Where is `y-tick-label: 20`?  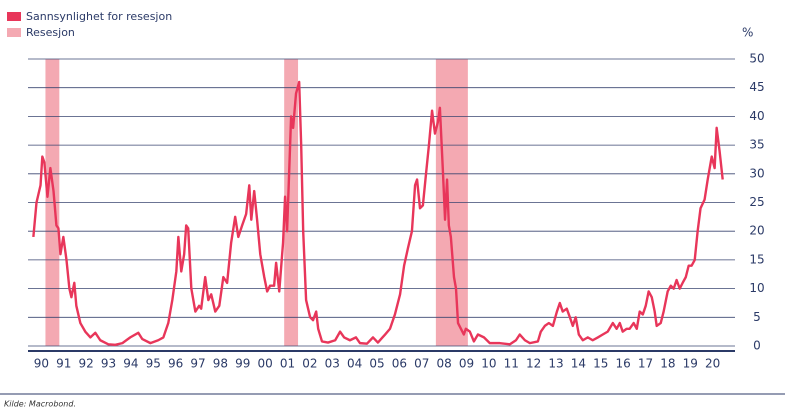 y-tick-label: 20 is located at coordinates (756, 231).